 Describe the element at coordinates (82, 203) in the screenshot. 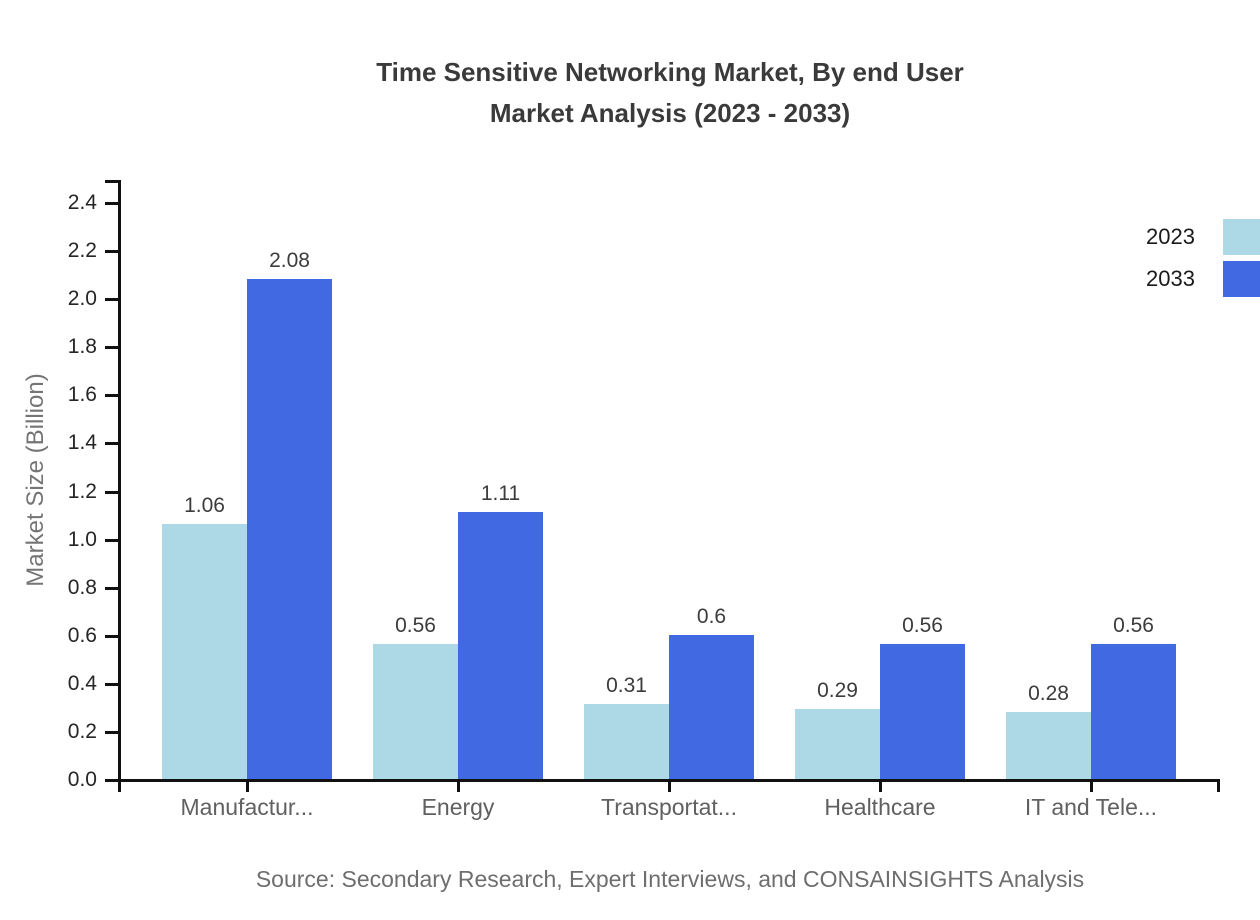

I see `y-tick-label: 2.4` at that location.